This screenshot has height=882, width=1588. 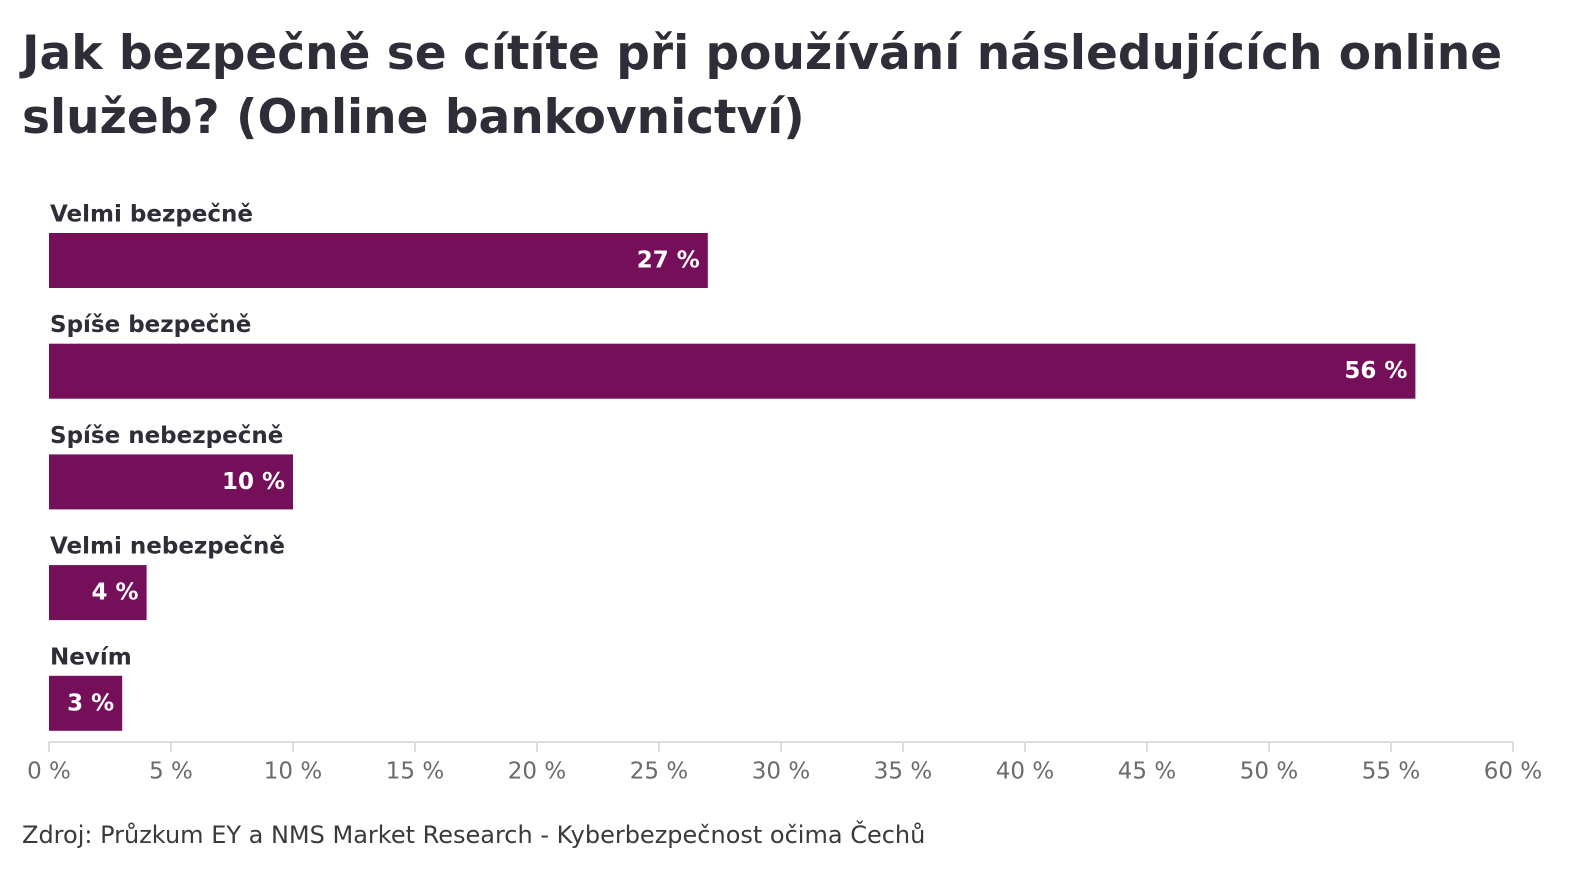 What do you see at coordinates (91, 657) in the screenshot?
I see `category-label: Nevím` at bounding box center [91, 657].